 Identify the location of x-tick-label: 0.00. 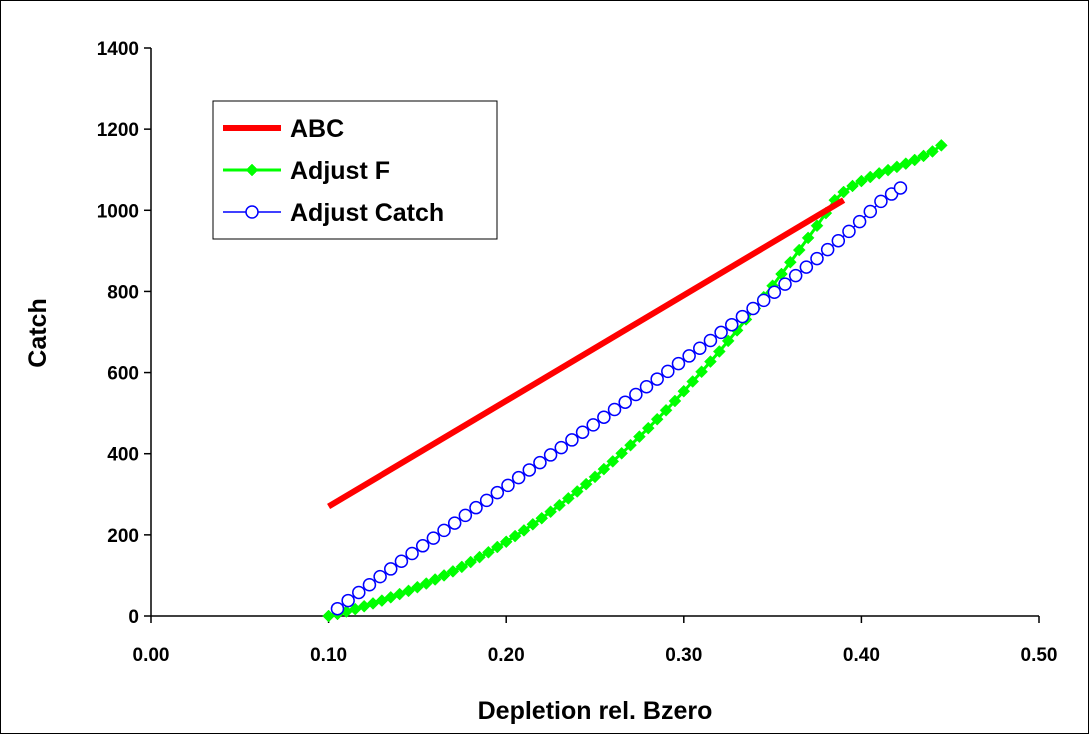
(151, 655).